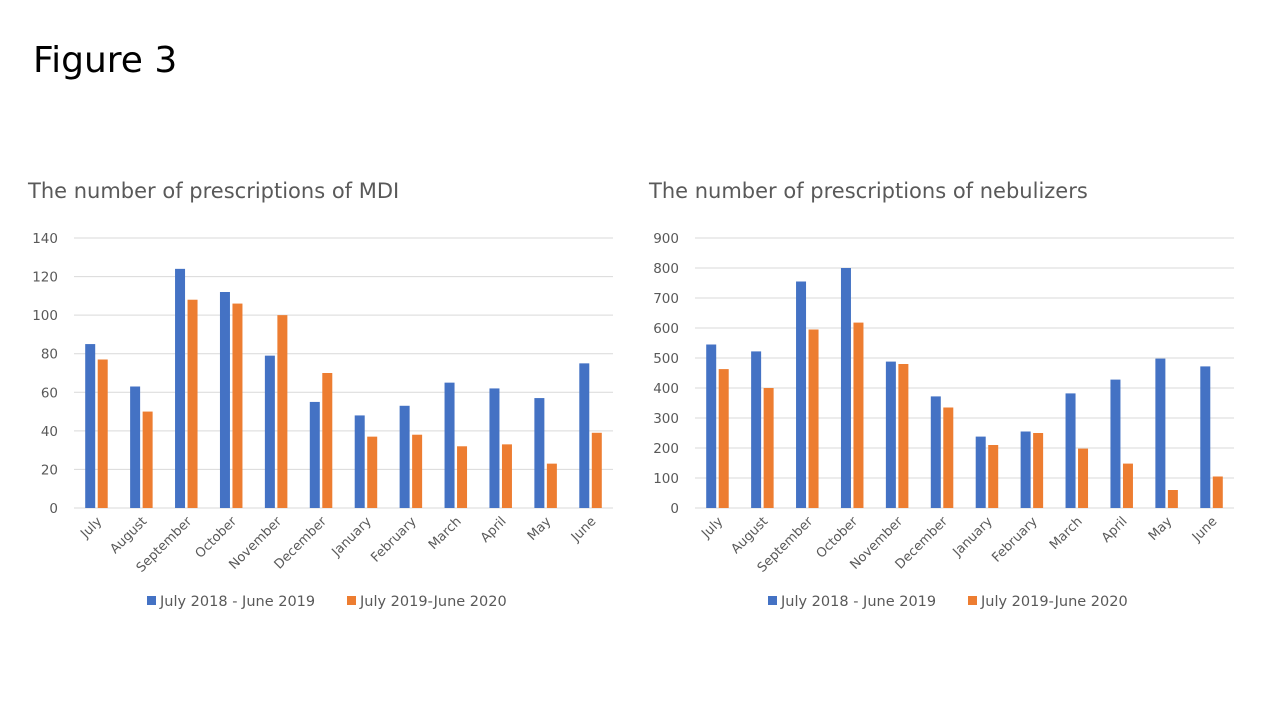 This screenshot has height=720, width=1280. Describe the element at coordinates (372, 472) in the screenshot. I see `mdi-bar-series-2-january` at that location.